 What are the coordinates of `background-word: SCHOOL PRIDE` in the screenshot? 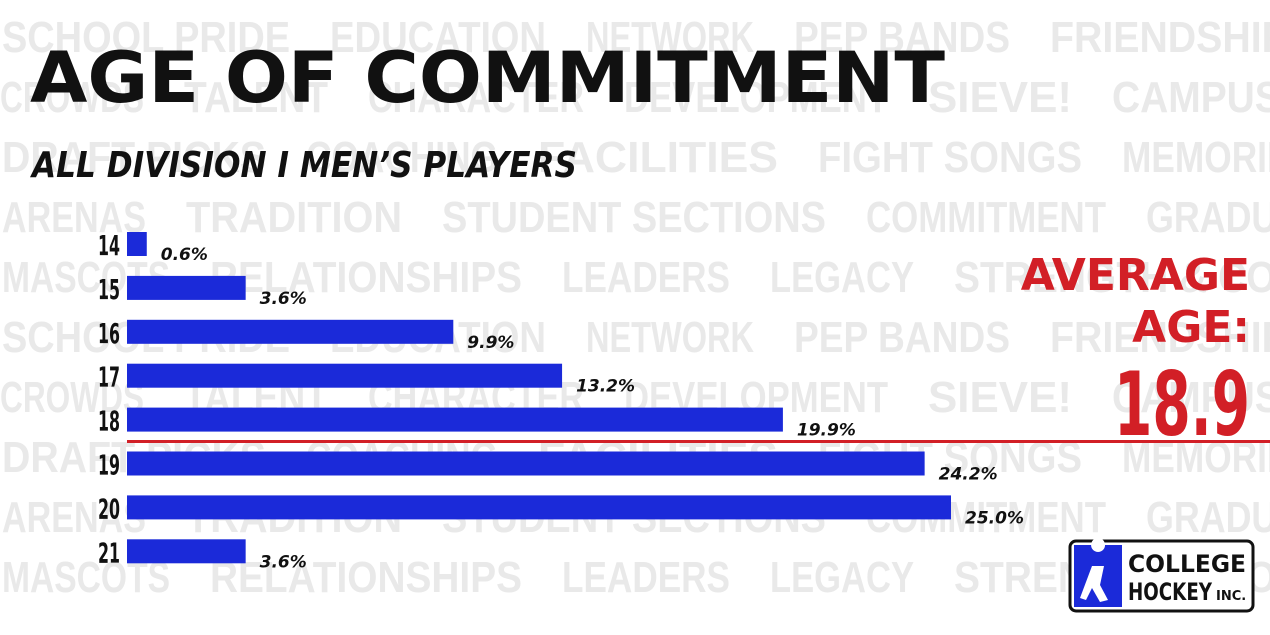 It's located at (146, 37).